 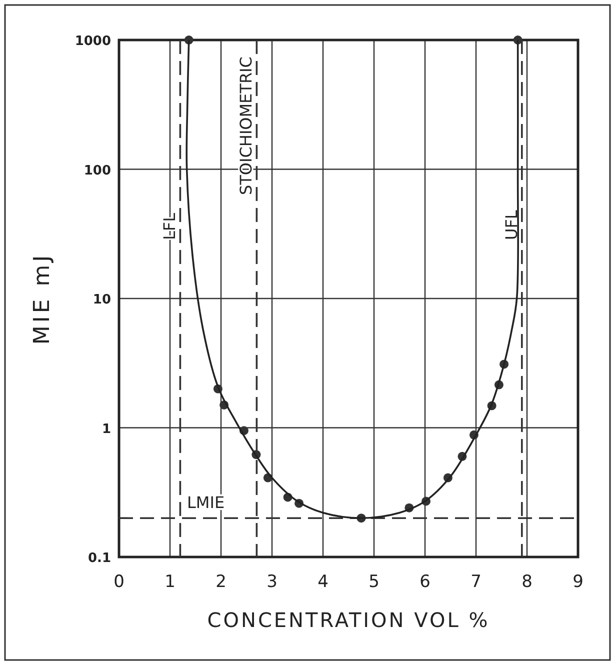 I want to click on x-tick-label: 1, so click(x=170, y=582).